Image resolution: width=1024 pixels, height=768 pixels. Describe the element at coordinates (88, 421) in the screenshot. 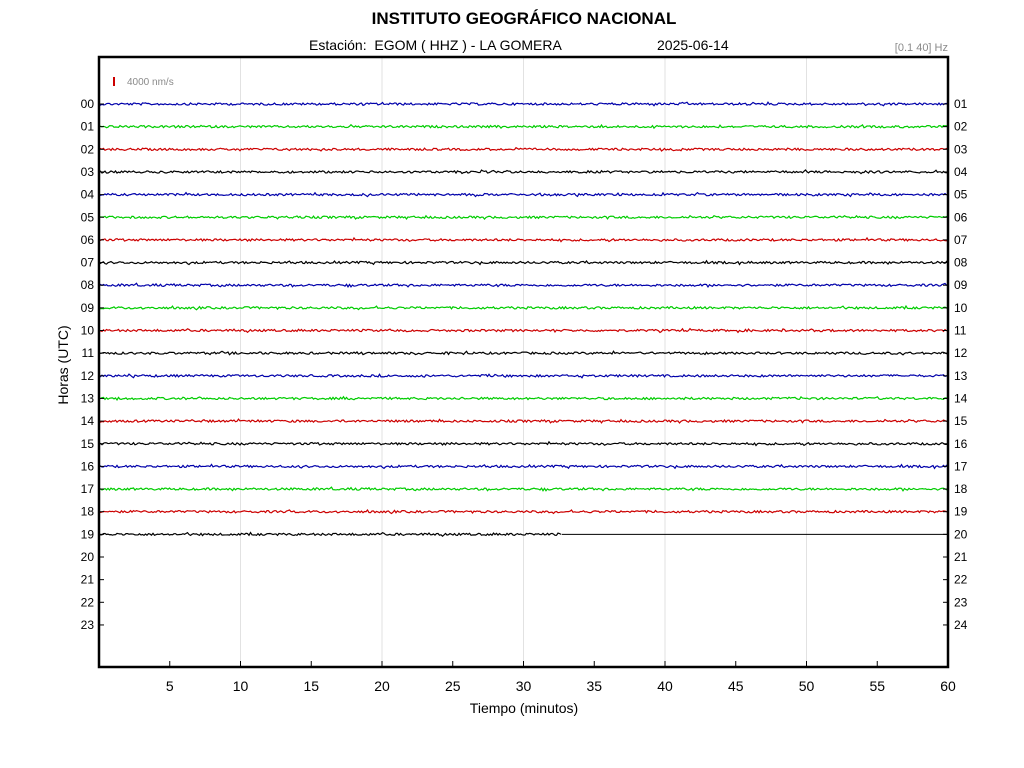

I see `y-tick-label-left: 14` at that location.